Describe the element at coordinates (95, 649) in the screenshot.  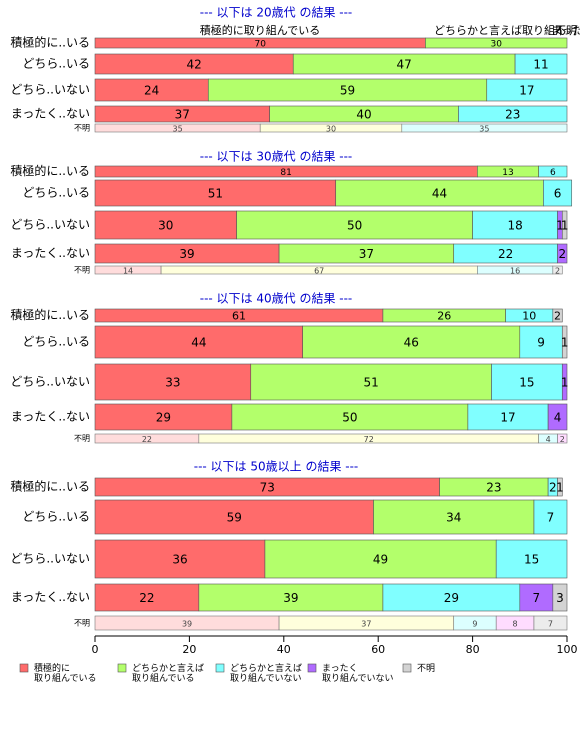
I see `x-tick-label: 0` at that location.